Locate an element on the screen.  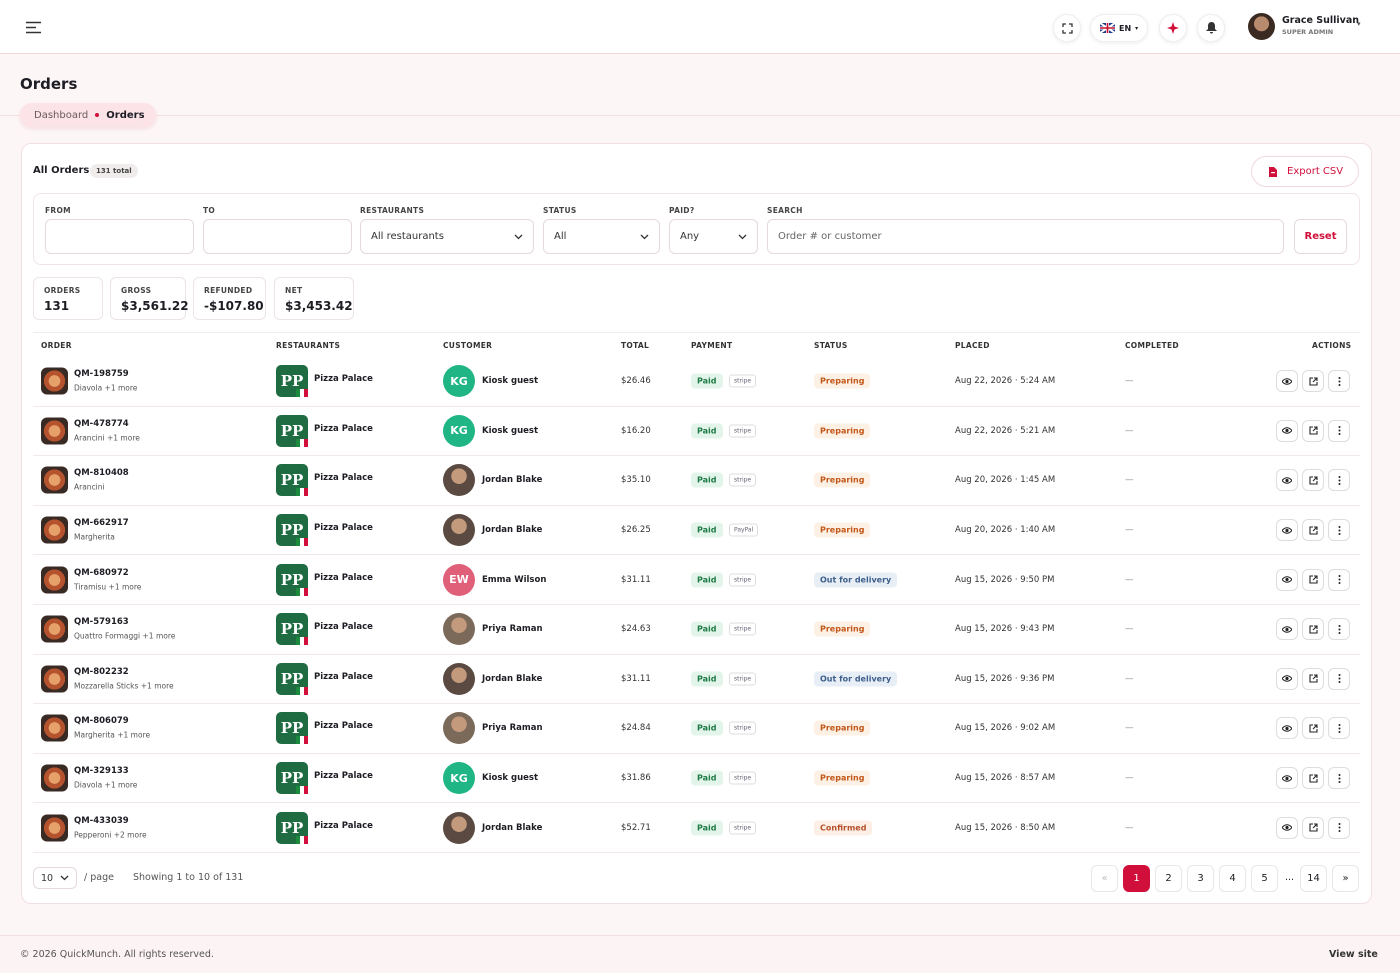
order-total: $35.10 is located at coordinates (636, 480).